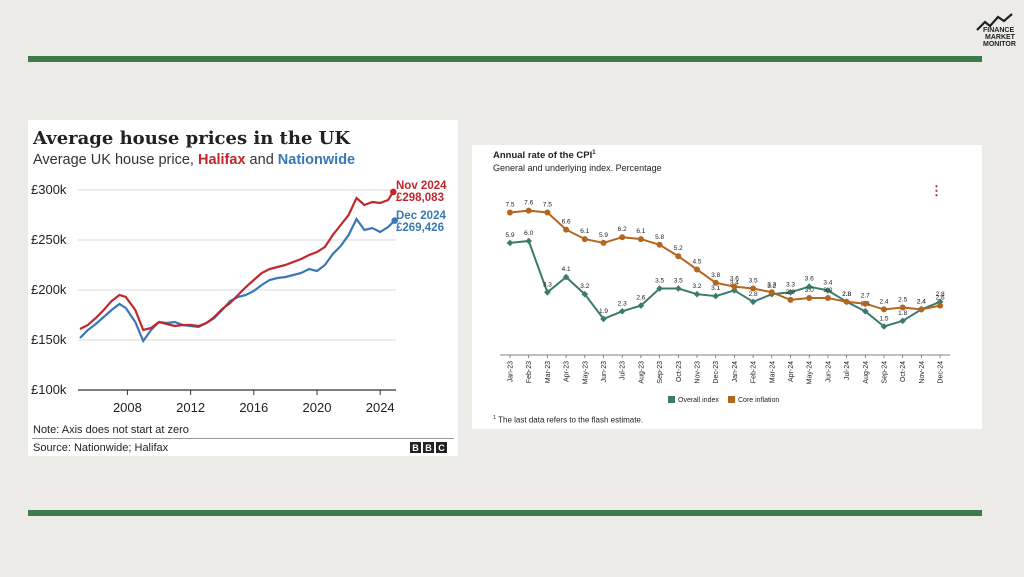 The image size is (1024, 577). I want to click on cpi-title-text: Annual rate of the CPI, so click(543, 156).